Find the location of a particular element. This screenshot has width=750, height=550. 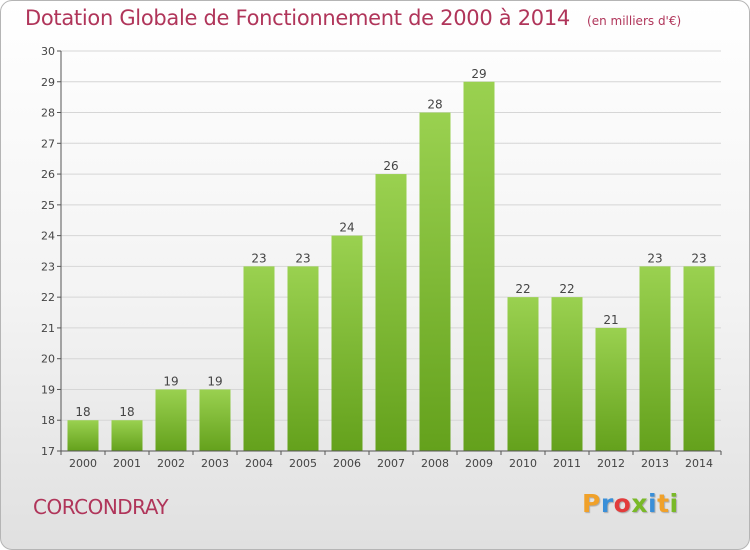

bar-2000 is located at coordinates (83, 435).